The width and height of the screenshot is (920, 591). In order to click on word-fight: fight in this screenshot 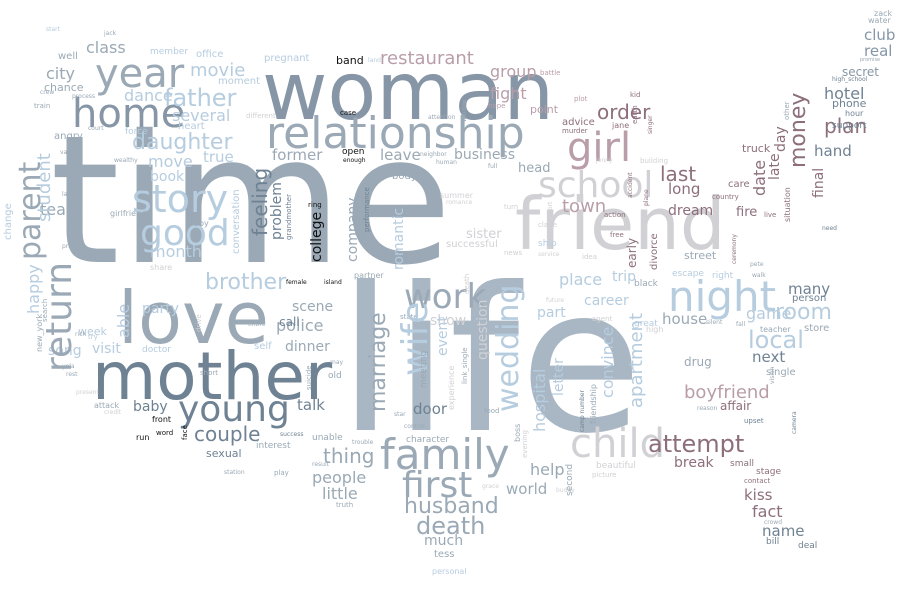, I will do `click(508, 93)`.